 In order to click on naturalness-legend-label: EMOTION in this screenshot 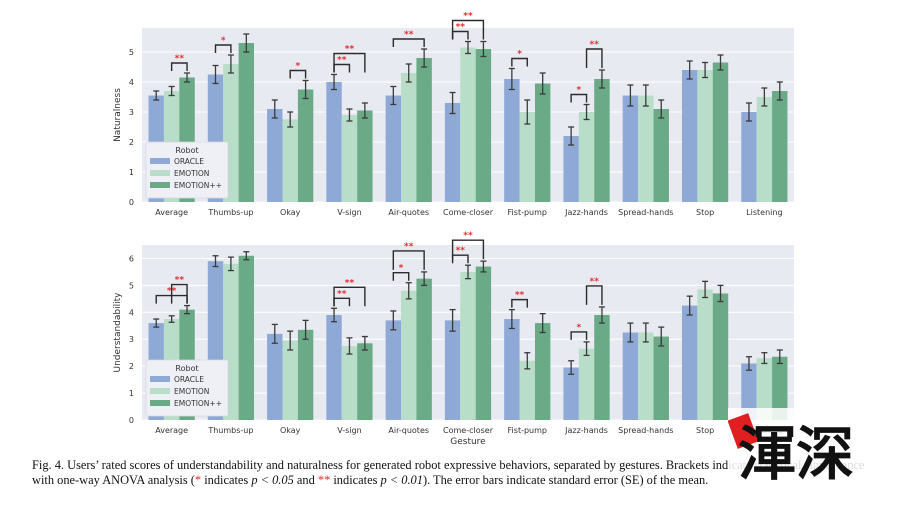, I will do `click(191, 173)`.